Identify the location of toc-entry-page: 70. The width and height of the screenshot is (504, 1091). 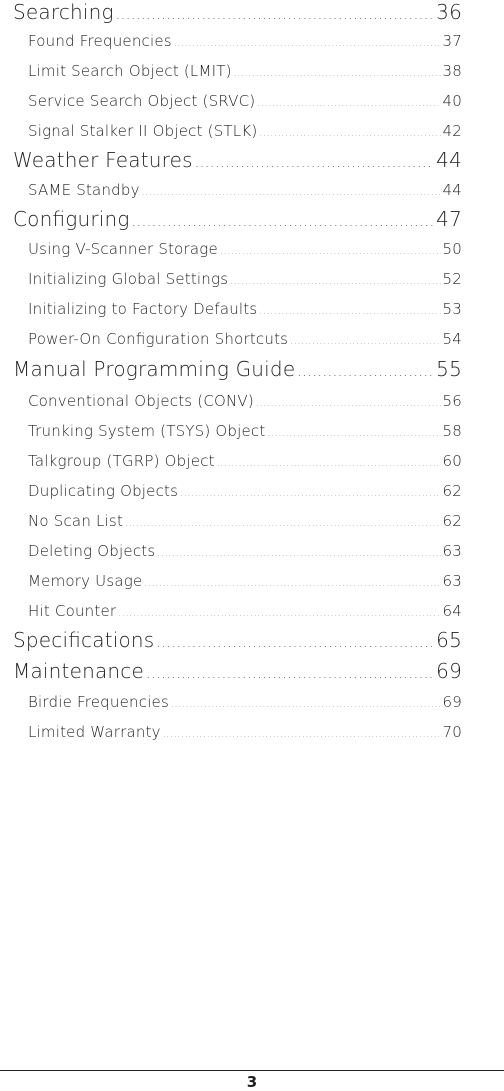
(452, 732).